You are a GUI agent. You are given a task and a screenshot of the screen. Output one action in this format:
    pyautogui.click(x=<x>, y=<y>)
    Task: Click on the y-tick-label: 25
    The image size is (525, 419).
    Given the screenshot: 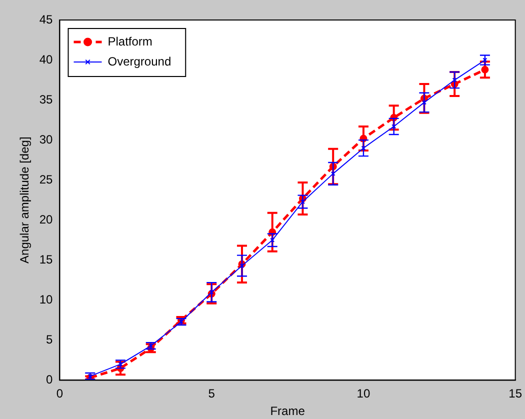 What is the action you would take?
    pyautogui.click(x=46, y=179)
    